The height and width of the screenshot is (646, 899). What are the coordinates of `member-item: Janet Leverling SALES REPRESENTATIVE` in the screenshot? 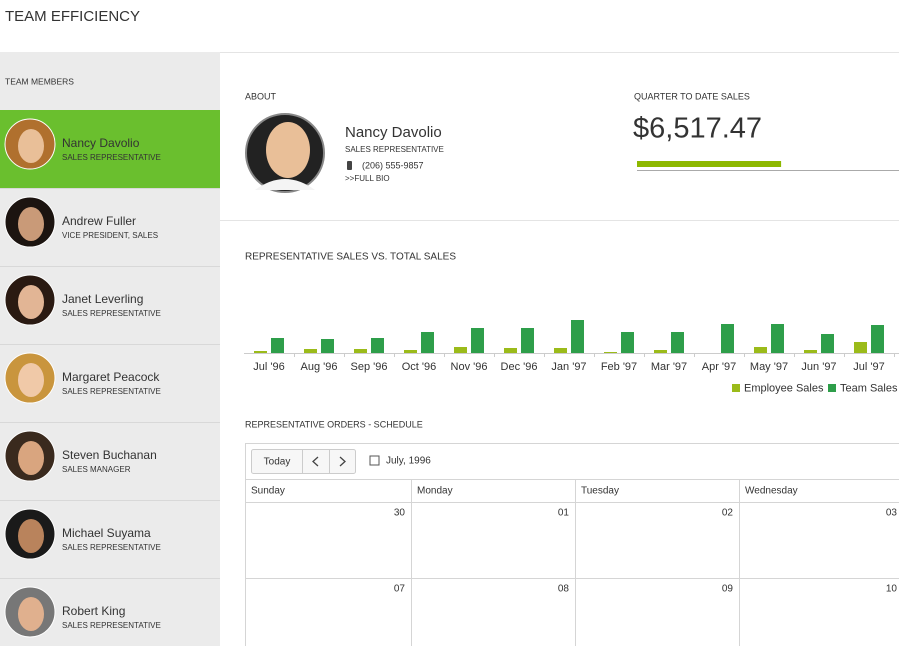 It's located at (110, 305).